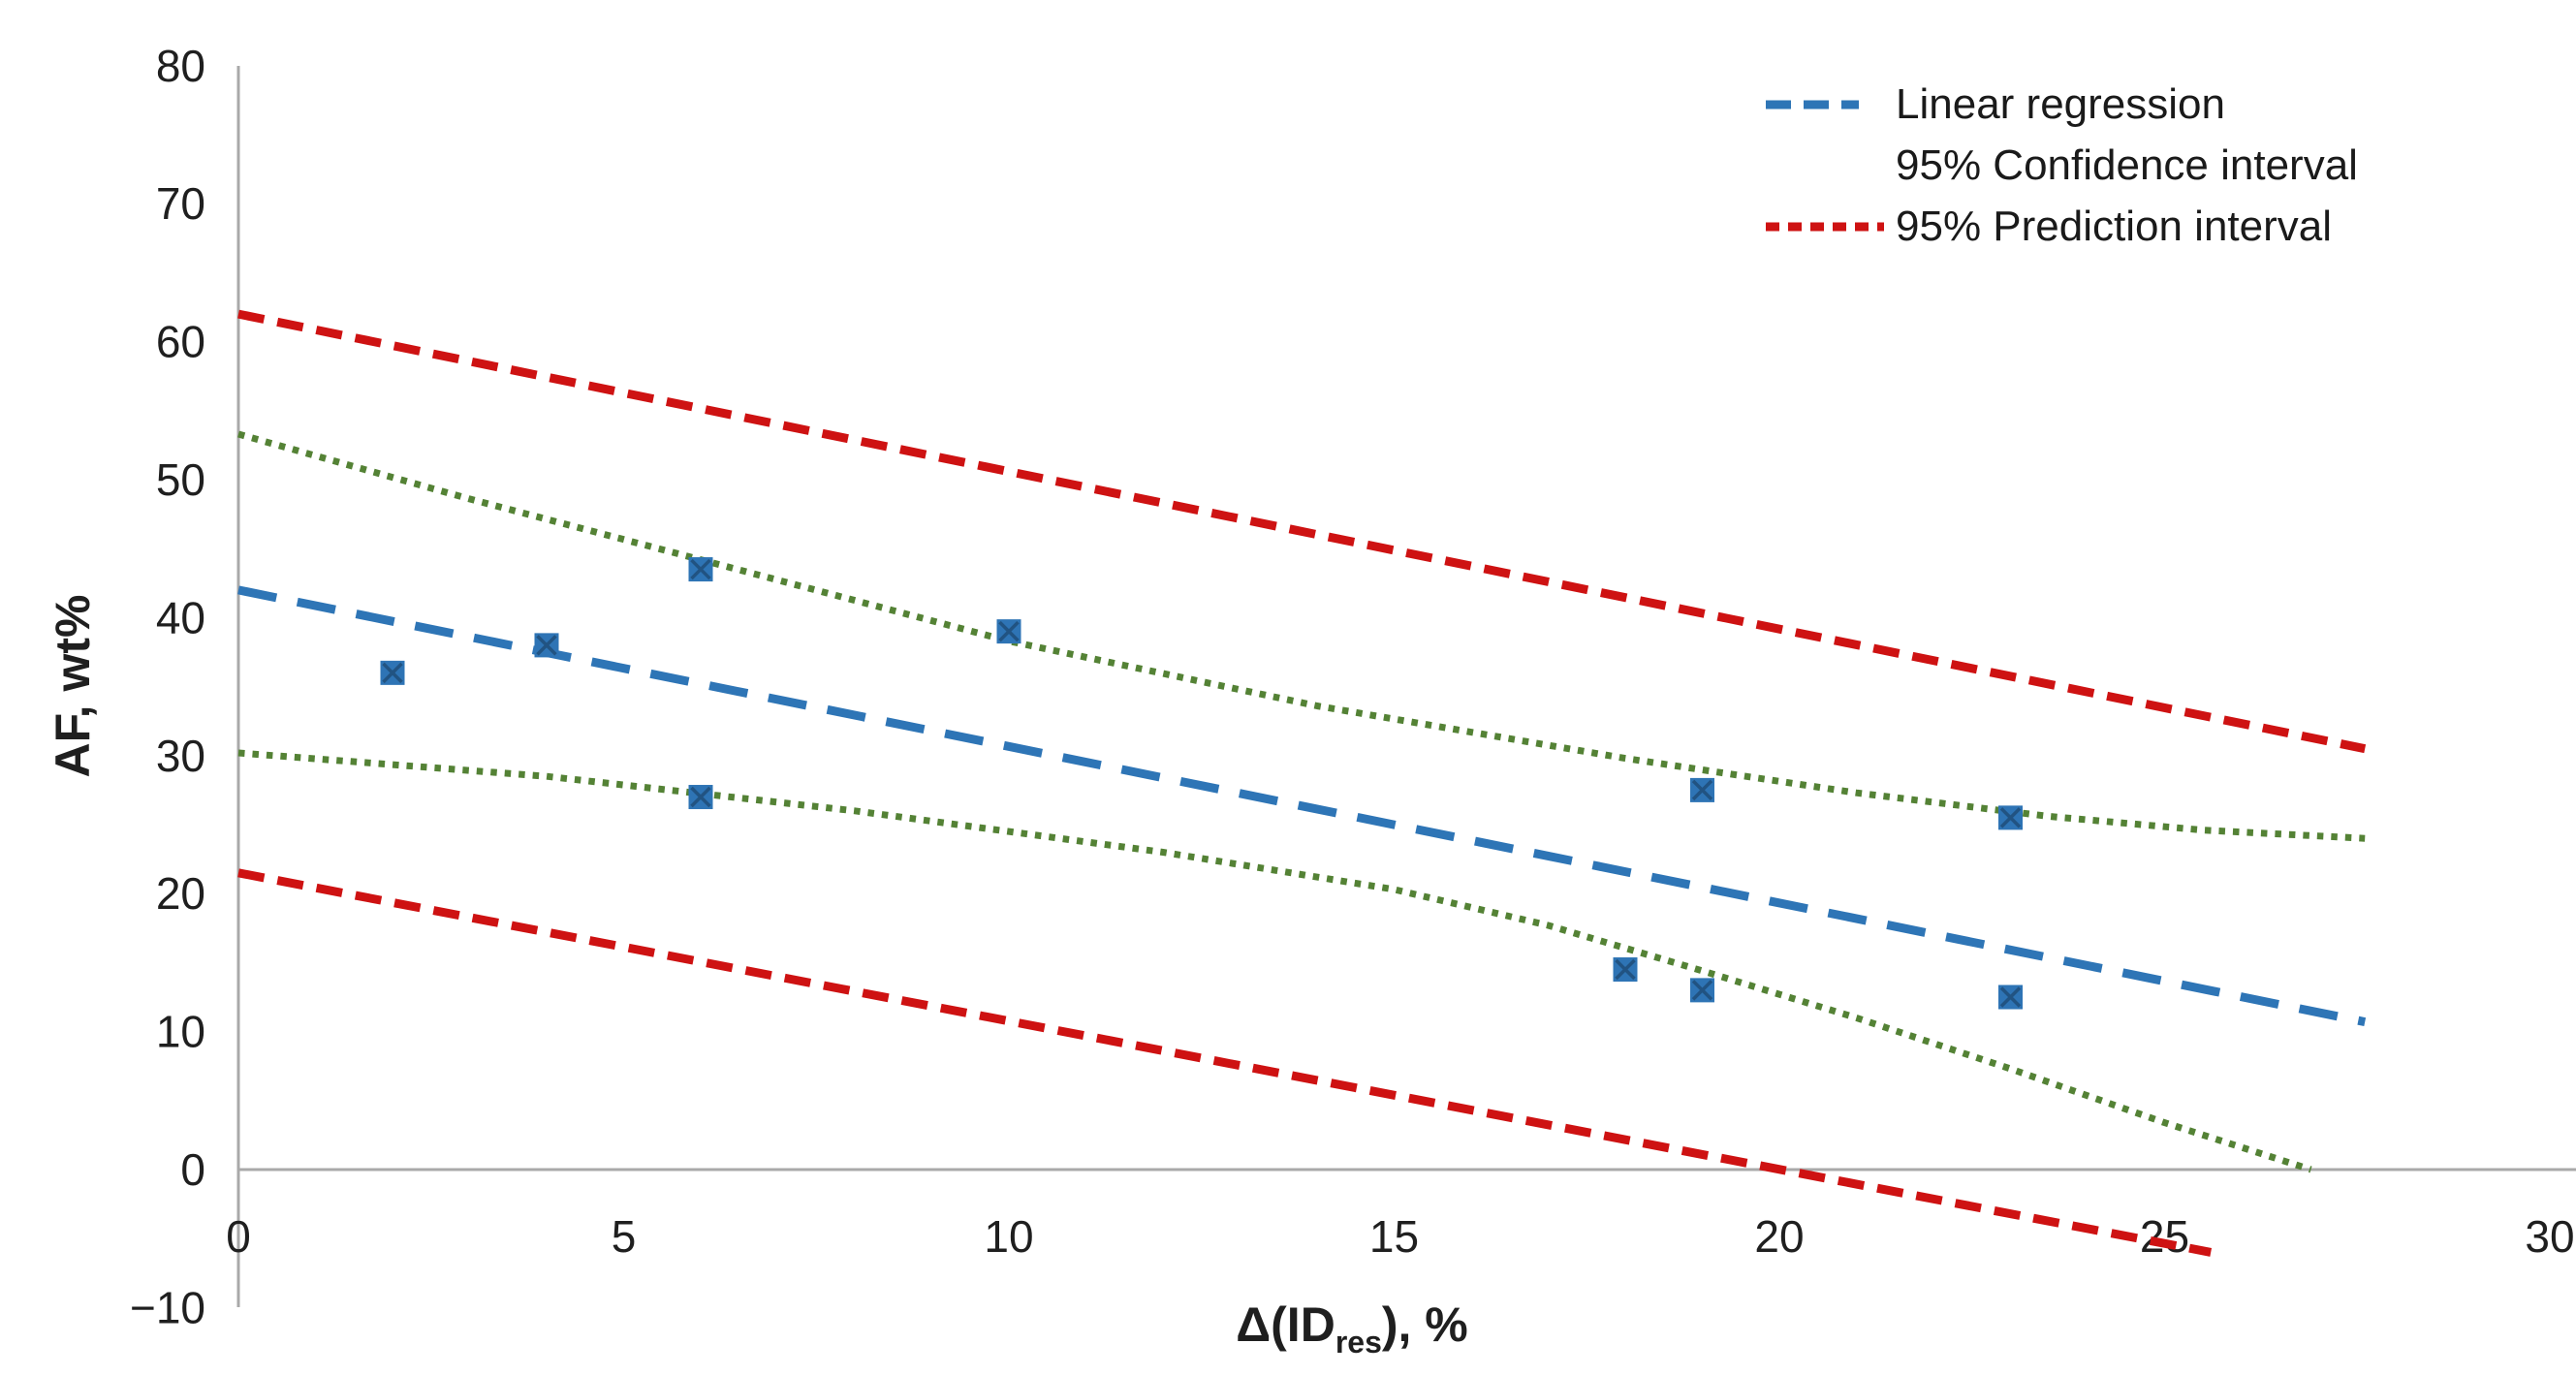 This screenshot has height=1375, width=2576. Describe the element at coordinates (1779, 1236) in the screenshot. I see `x-tick-label: 20` at that location.